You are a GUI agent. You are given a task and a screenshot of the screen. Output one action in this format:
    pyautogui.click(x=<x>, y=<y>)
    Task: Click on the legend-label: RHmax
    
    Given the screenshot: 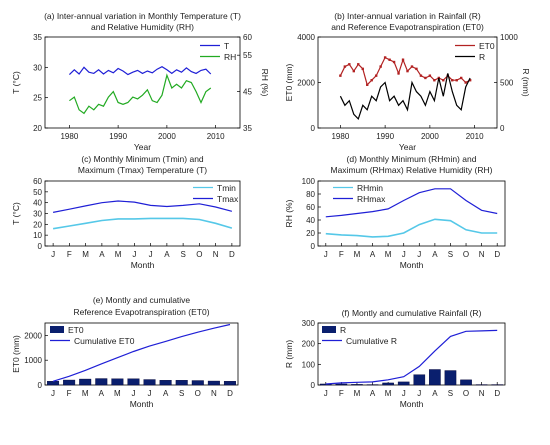 What is the action you would take?
    pyautogui.click(x=371, y=199)
    